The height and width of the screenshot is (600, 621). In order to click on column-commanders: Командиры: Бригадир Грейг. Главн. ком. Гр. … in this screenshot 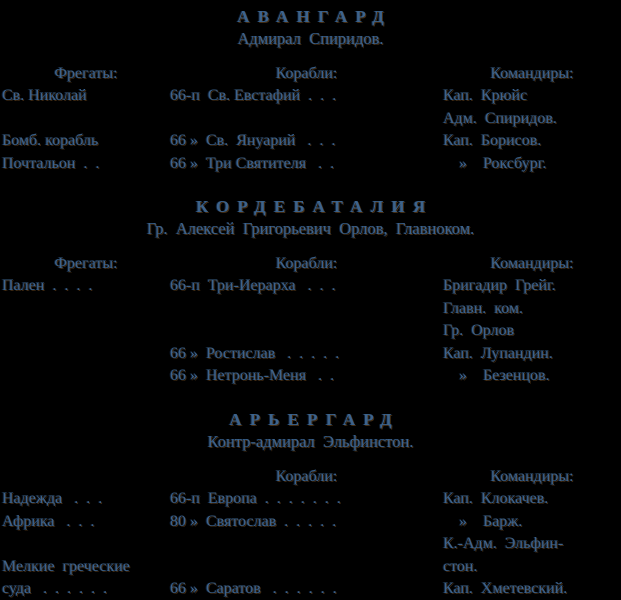, I will do `click(532, 320)`.